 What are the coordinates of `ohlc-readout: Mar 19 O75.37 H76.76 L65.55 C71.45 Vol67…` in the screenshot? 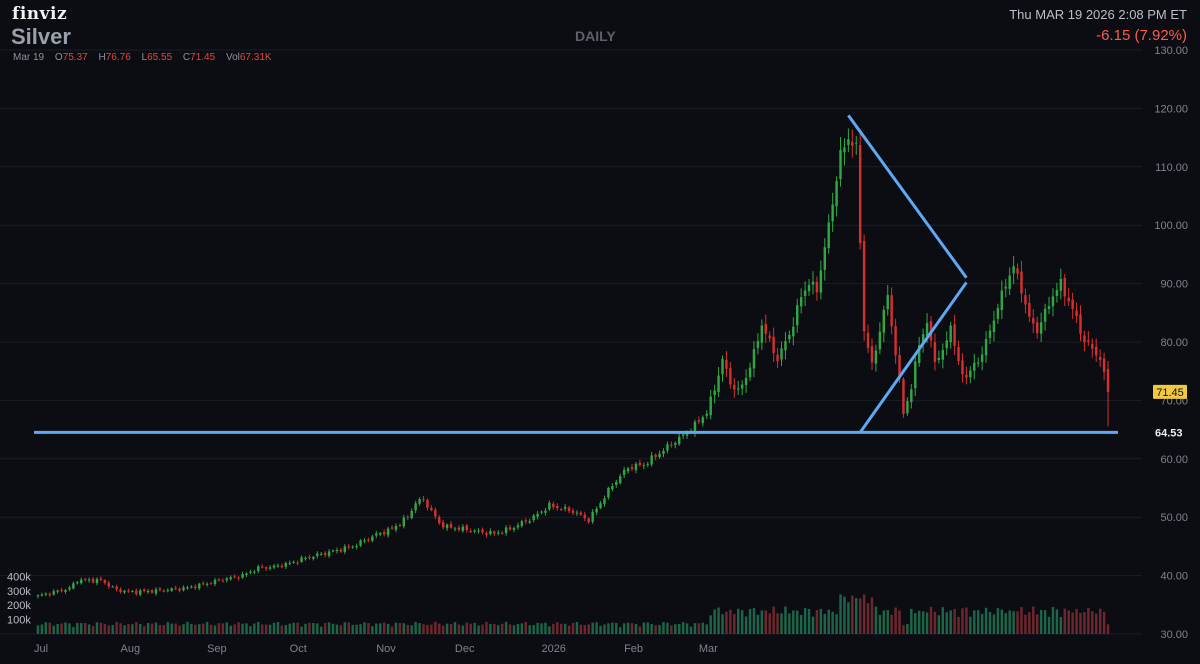 It's located at (142, 57).